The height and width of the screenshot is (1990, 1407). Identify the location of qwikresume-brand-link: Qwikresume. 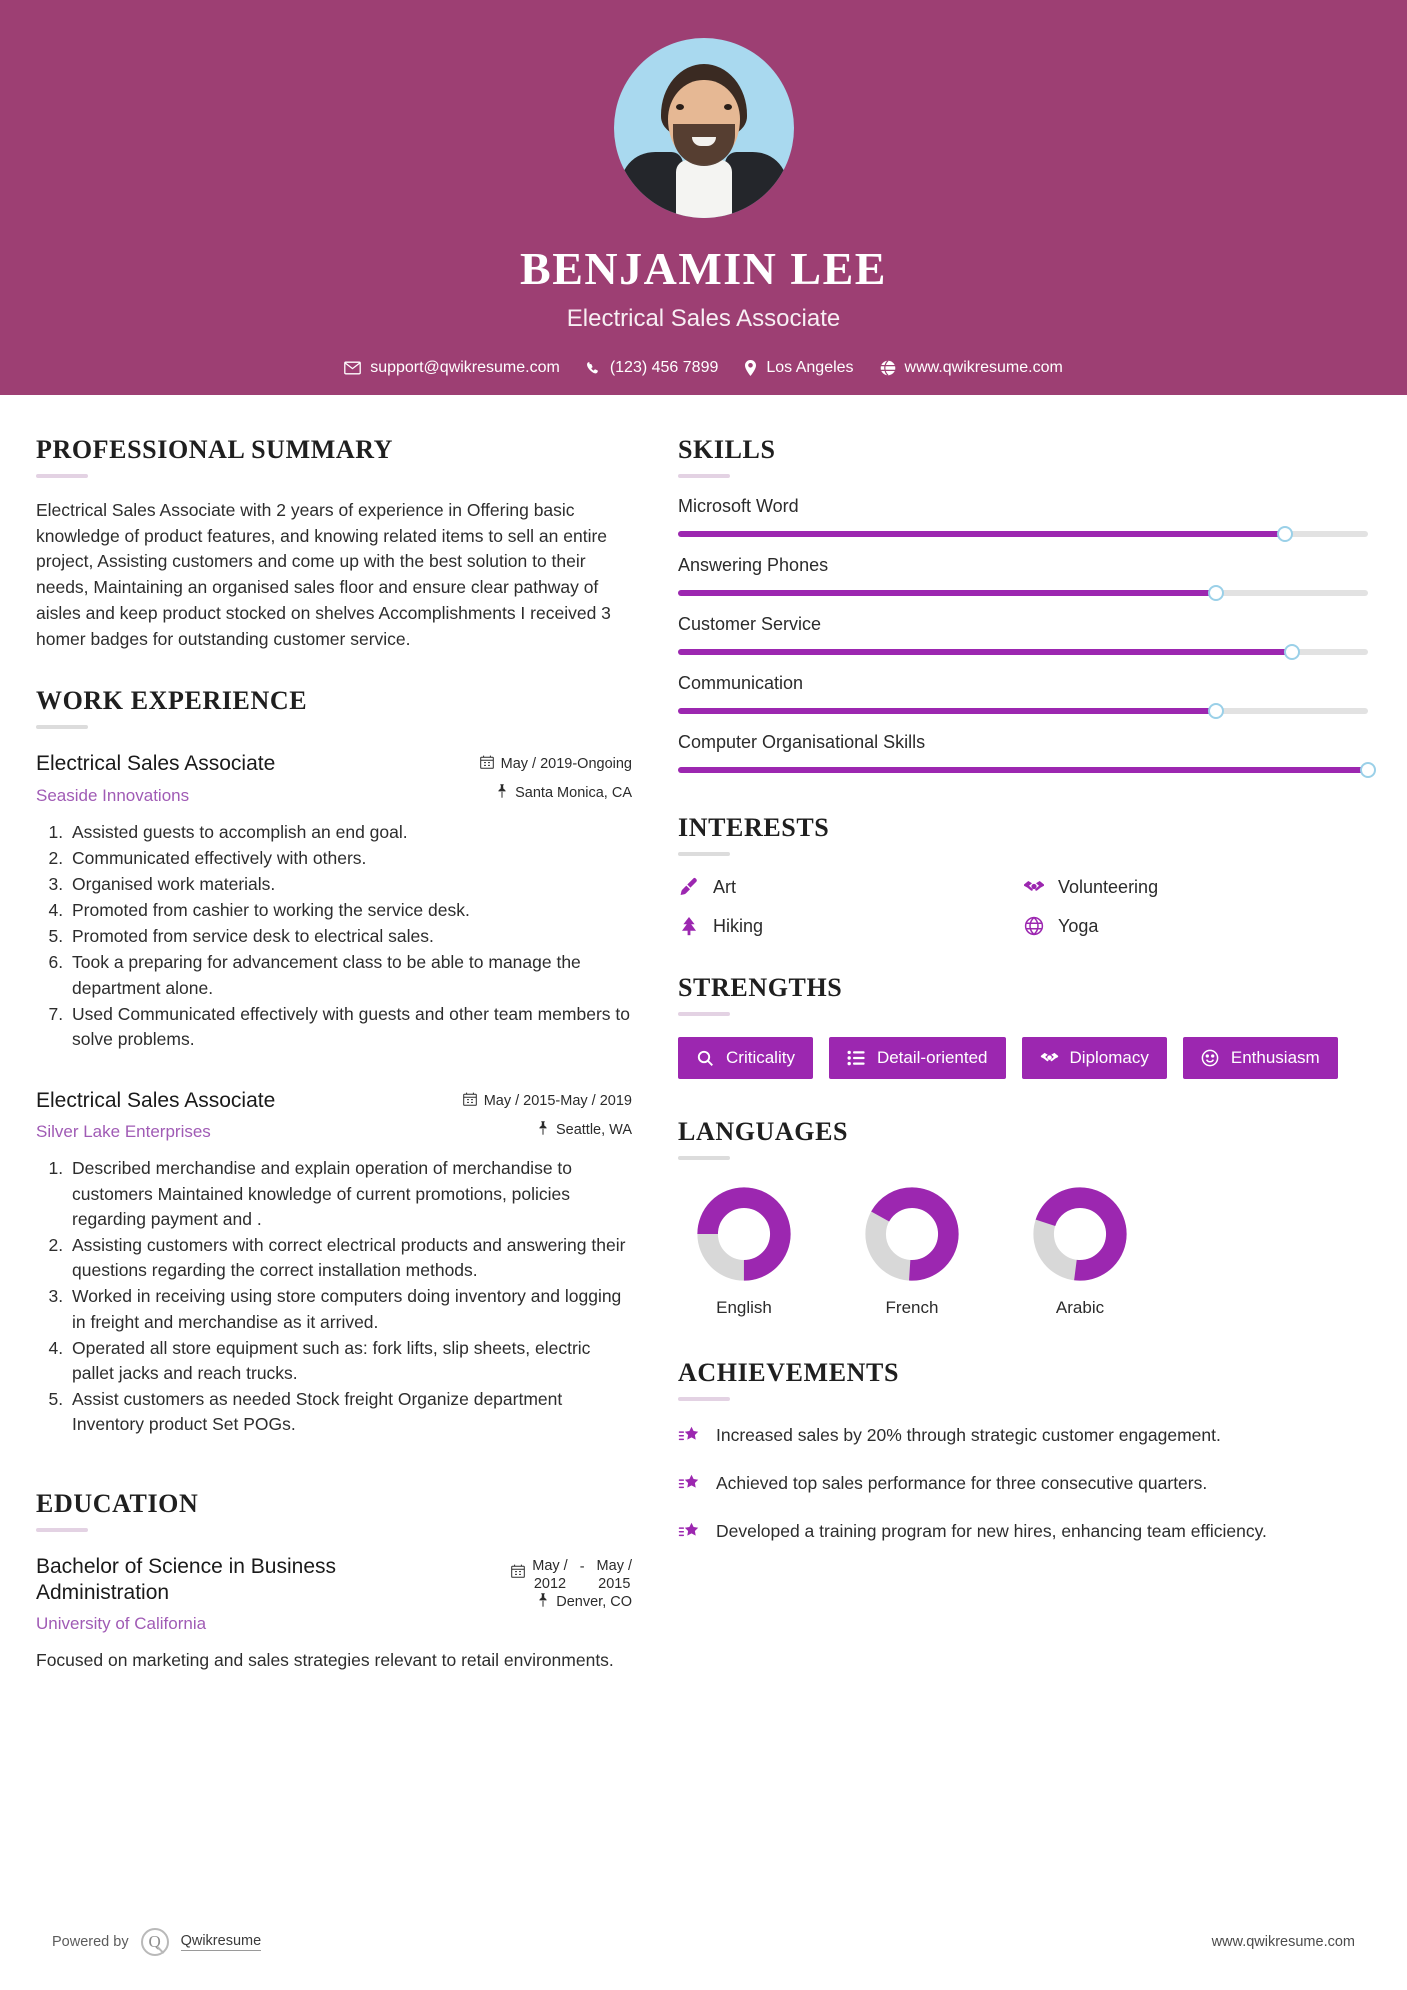
(221, 1942).